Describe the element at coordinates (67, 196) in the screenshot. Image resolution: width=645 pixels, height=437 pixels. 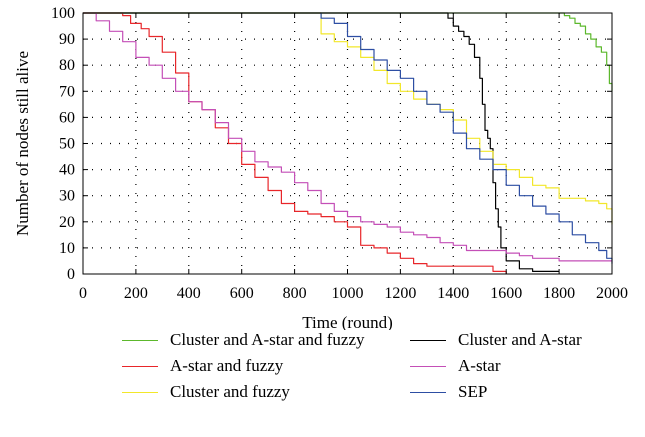
I see `y-tick-label: 30` at that location.